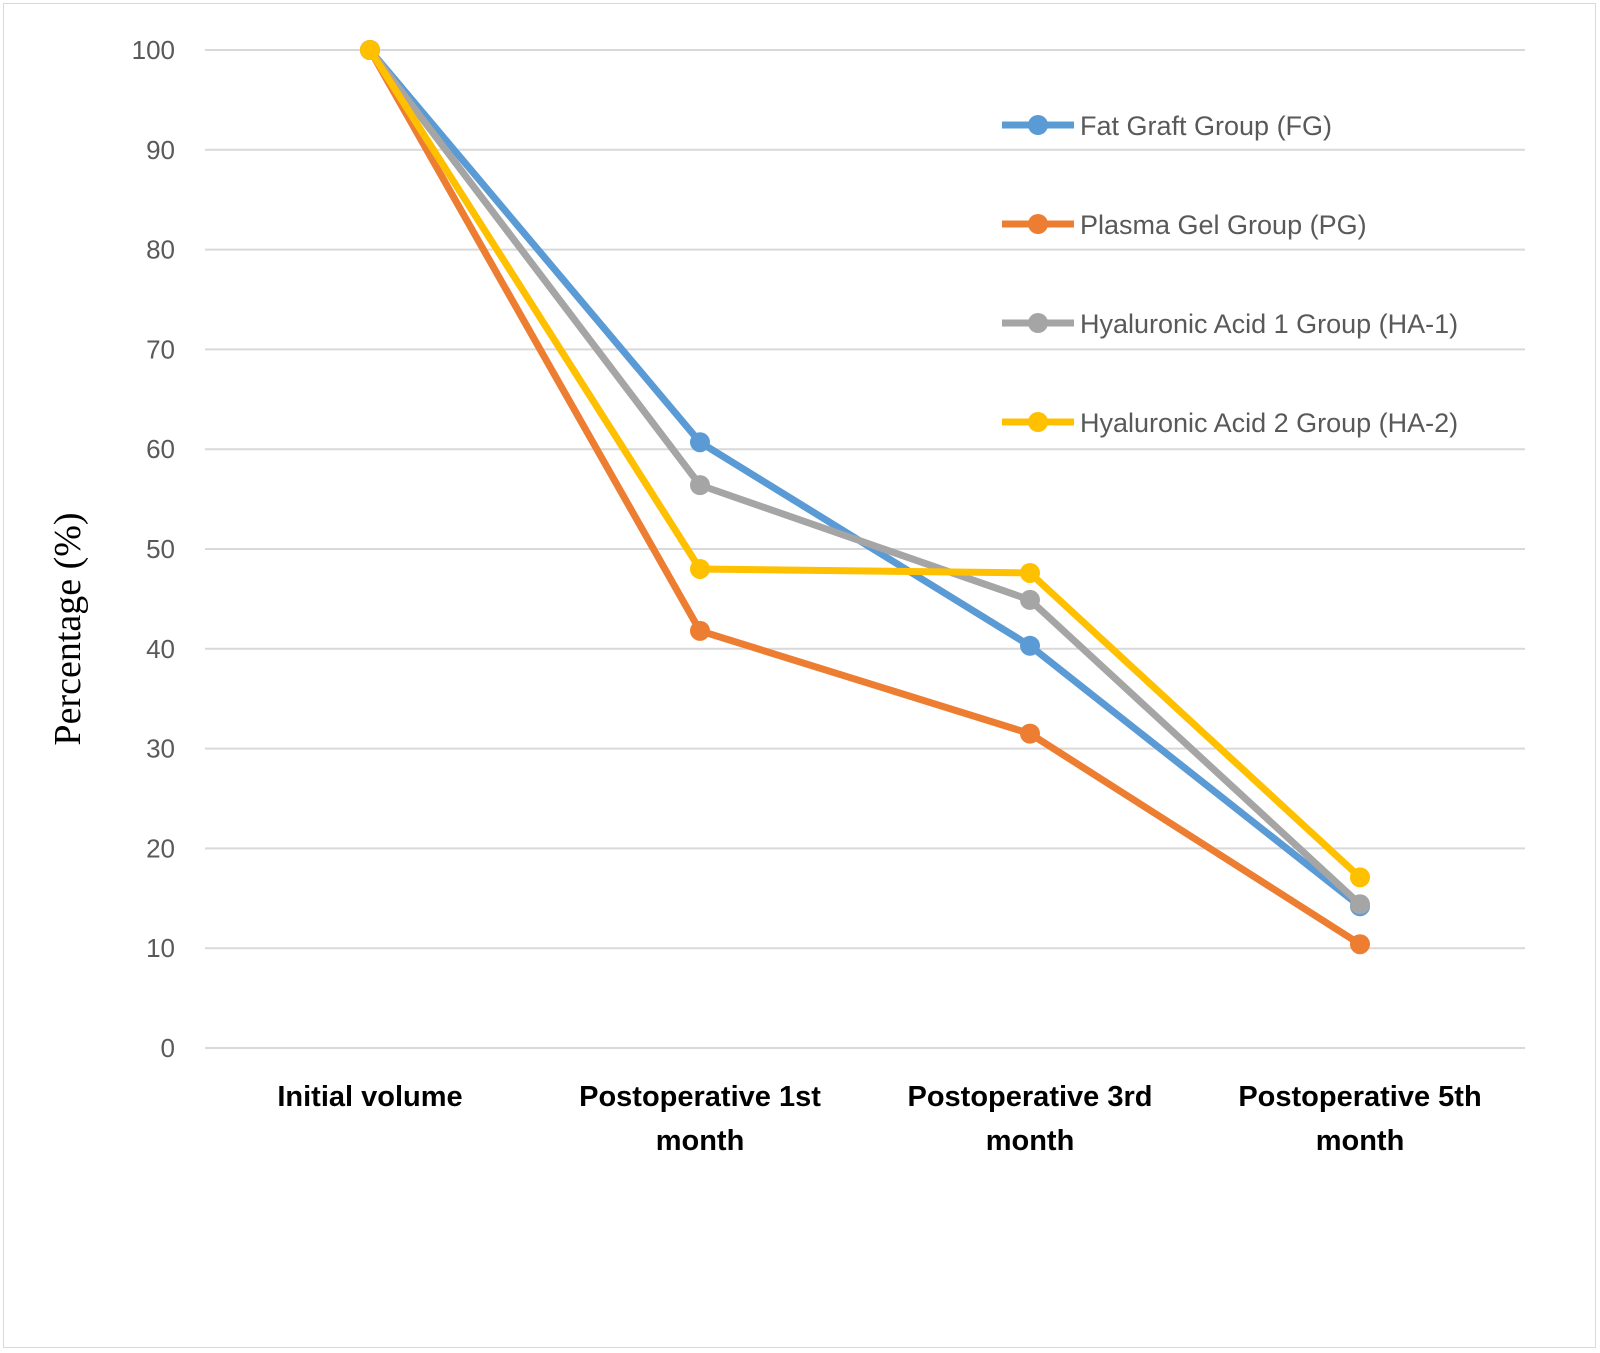 The image size is (1600, 1353). What do you see at coordinates (1223, 225) in the screenshot?
I see `legend-label: Plasma Gel Group (PG)` at bounding box center [1223, 225].